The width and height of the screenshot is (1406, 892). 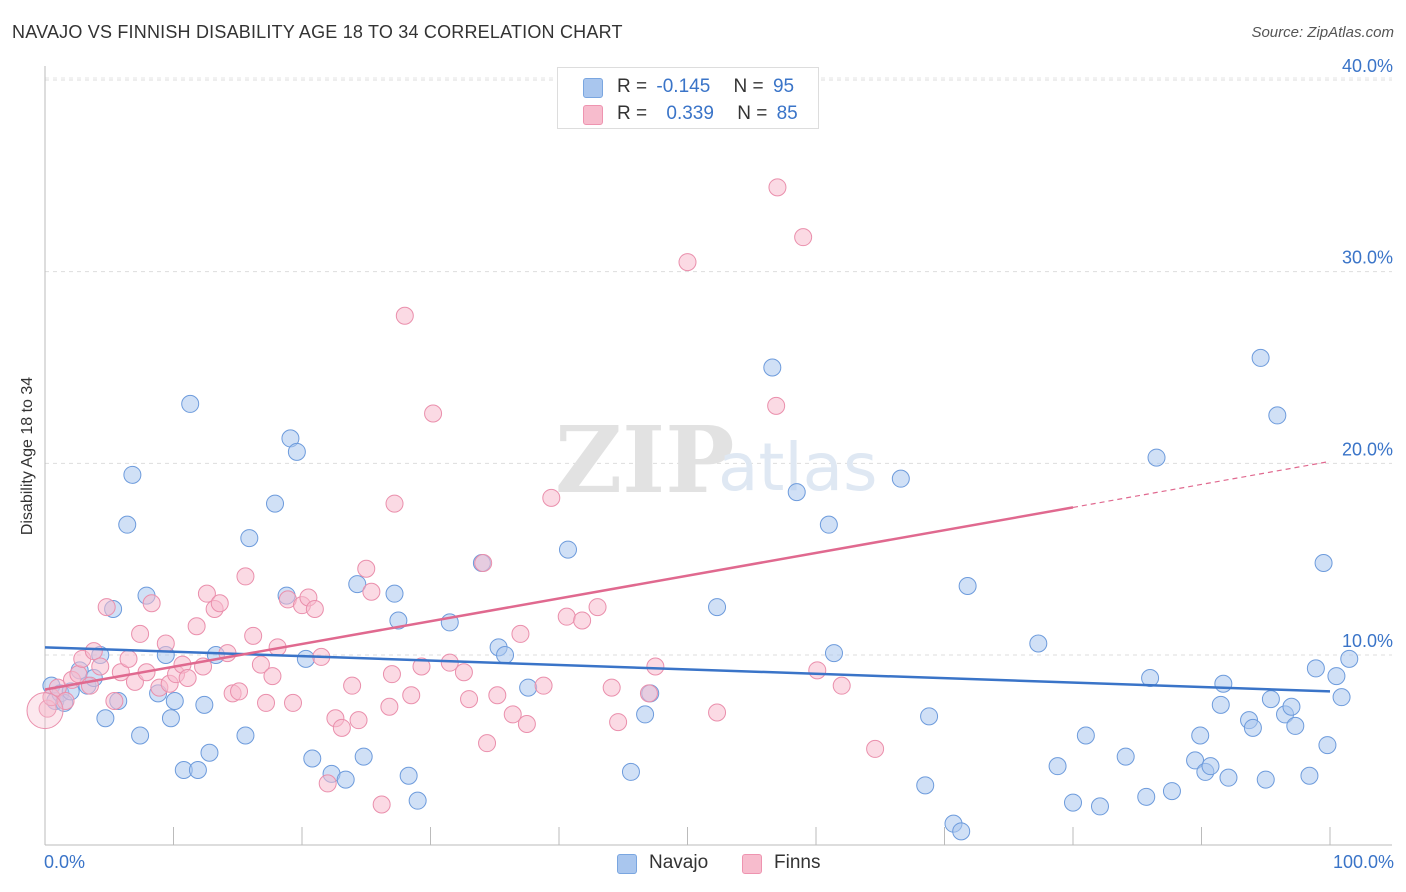 What do you see at coordinates (797, 862) in the screenshot?
I see `legend-label-finns: Finns` at bounding box center [797, 862].